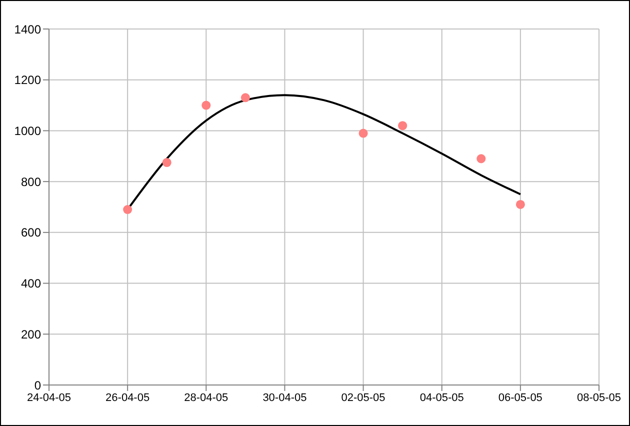 The width and height of the screenshot is (630, 426). What do you see at coordinates (49, 398) in the screenshot?
I see `x-tick-label: 24-04-05` at bounding box center [49, 398].